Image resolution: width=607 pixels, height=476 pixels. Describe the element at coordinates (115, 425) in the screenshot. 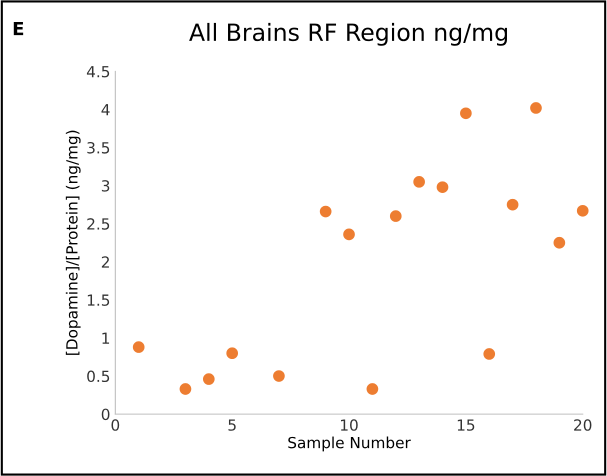

I see `x-tick-label: 0` at that location.